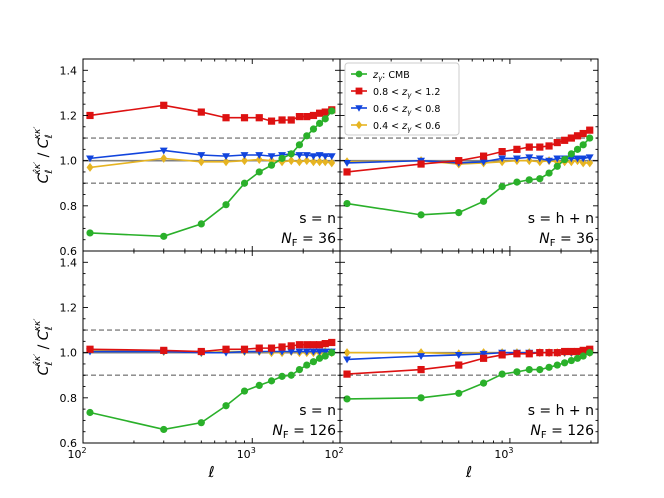 The height and width of the screenshot is (498, 664). Describe the element at coordinates (210, 154) in the screenshot. I see `series-line-z06` at that location.